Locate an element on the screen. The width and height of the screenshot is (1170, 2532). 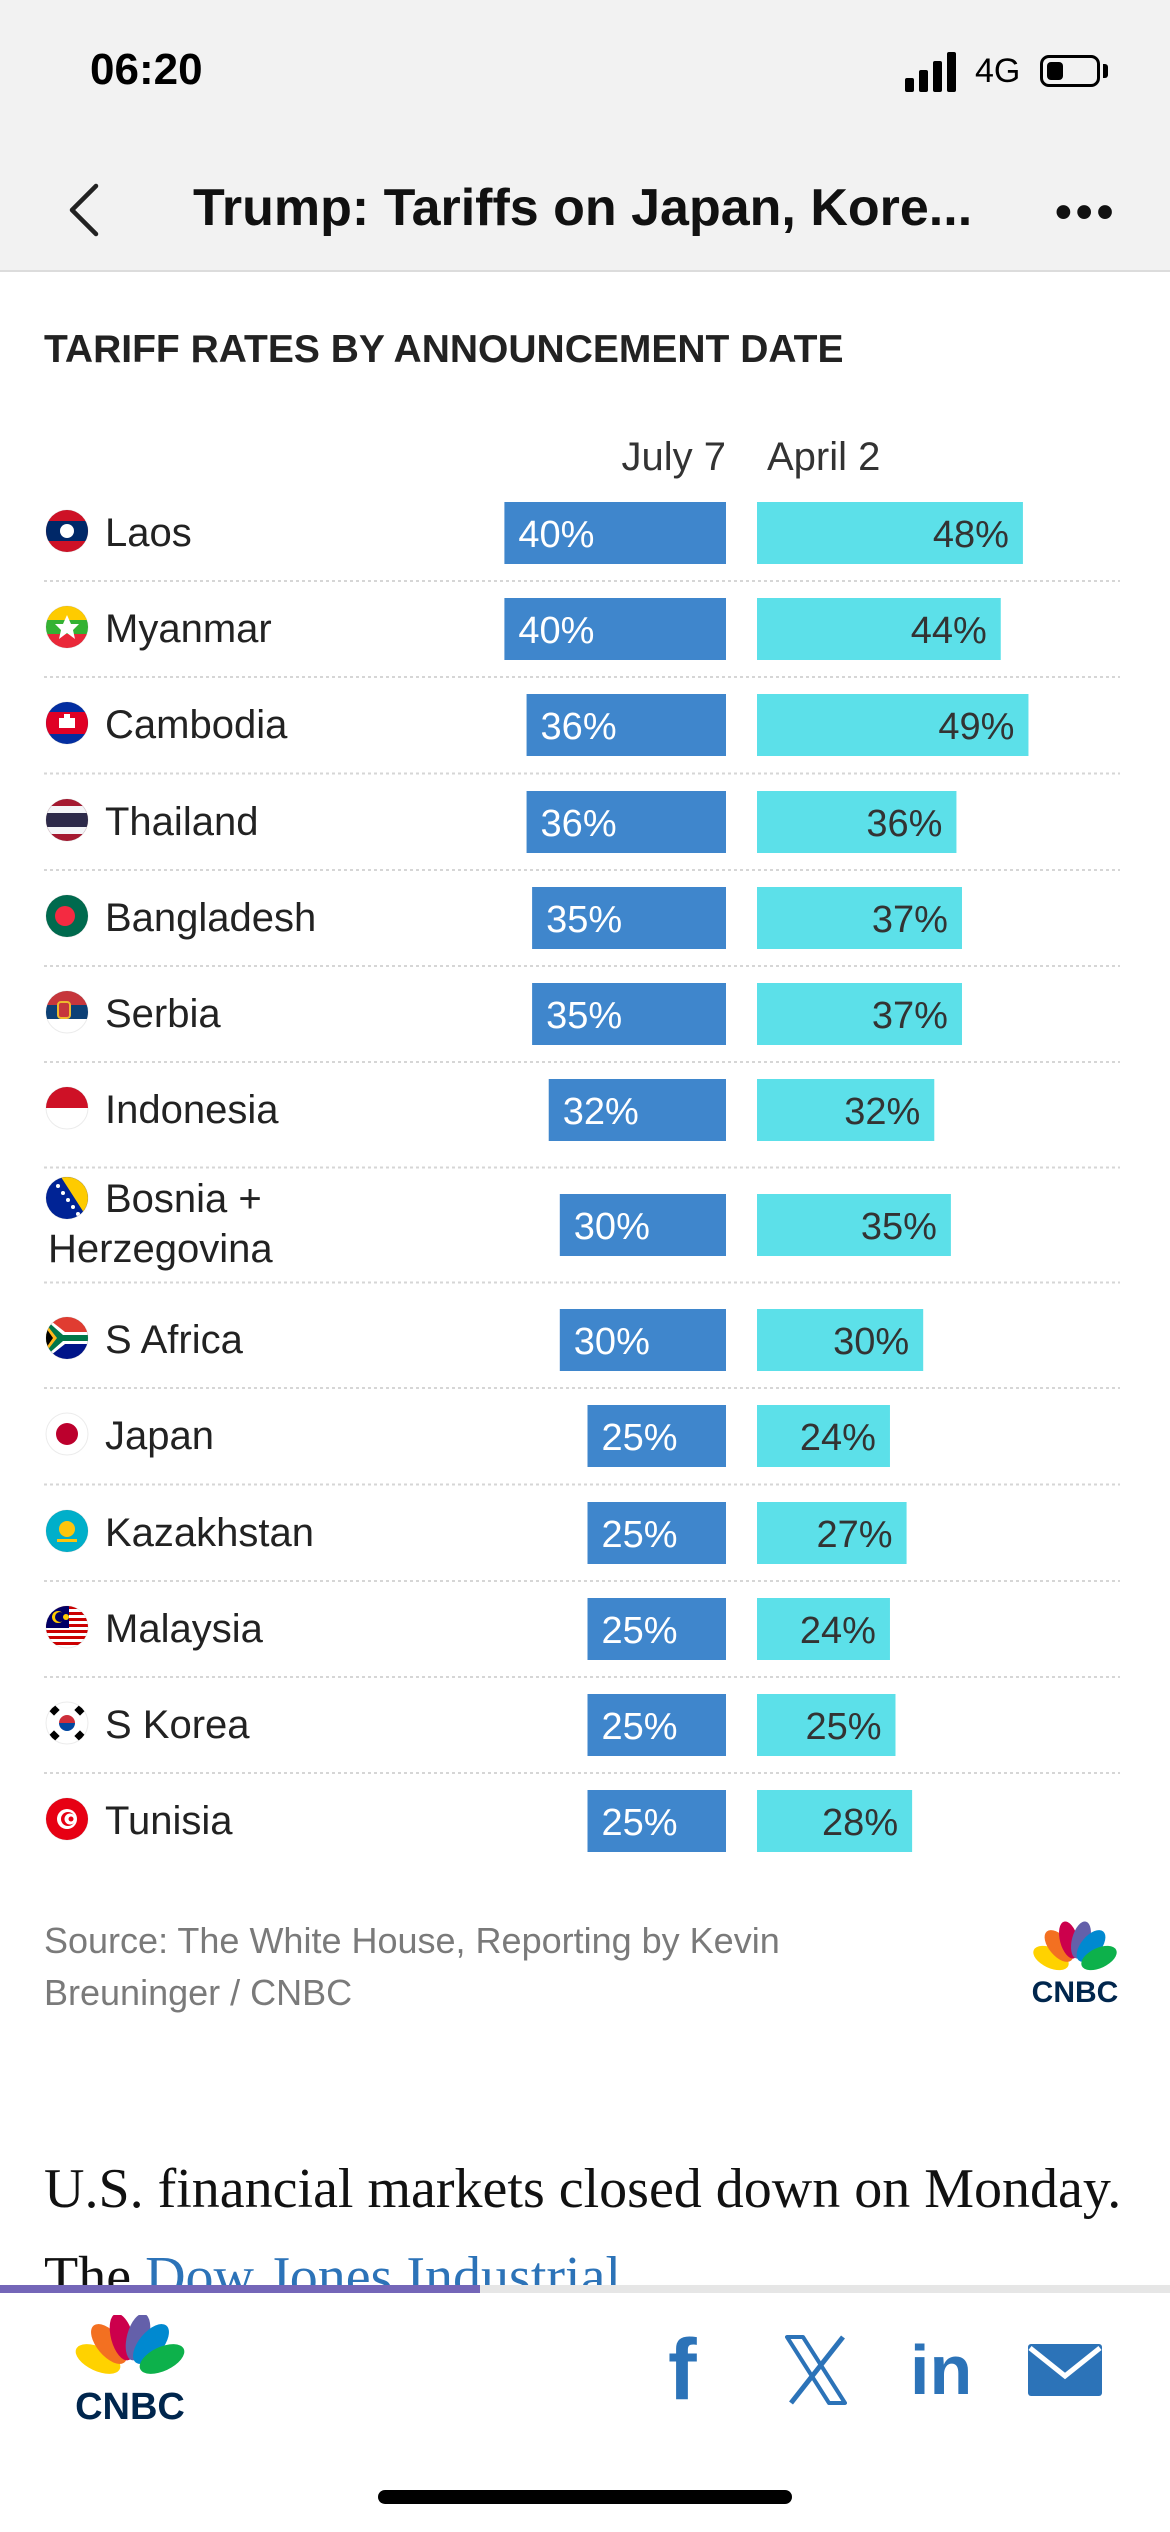
back-icon is located at coordinates (85, 210).